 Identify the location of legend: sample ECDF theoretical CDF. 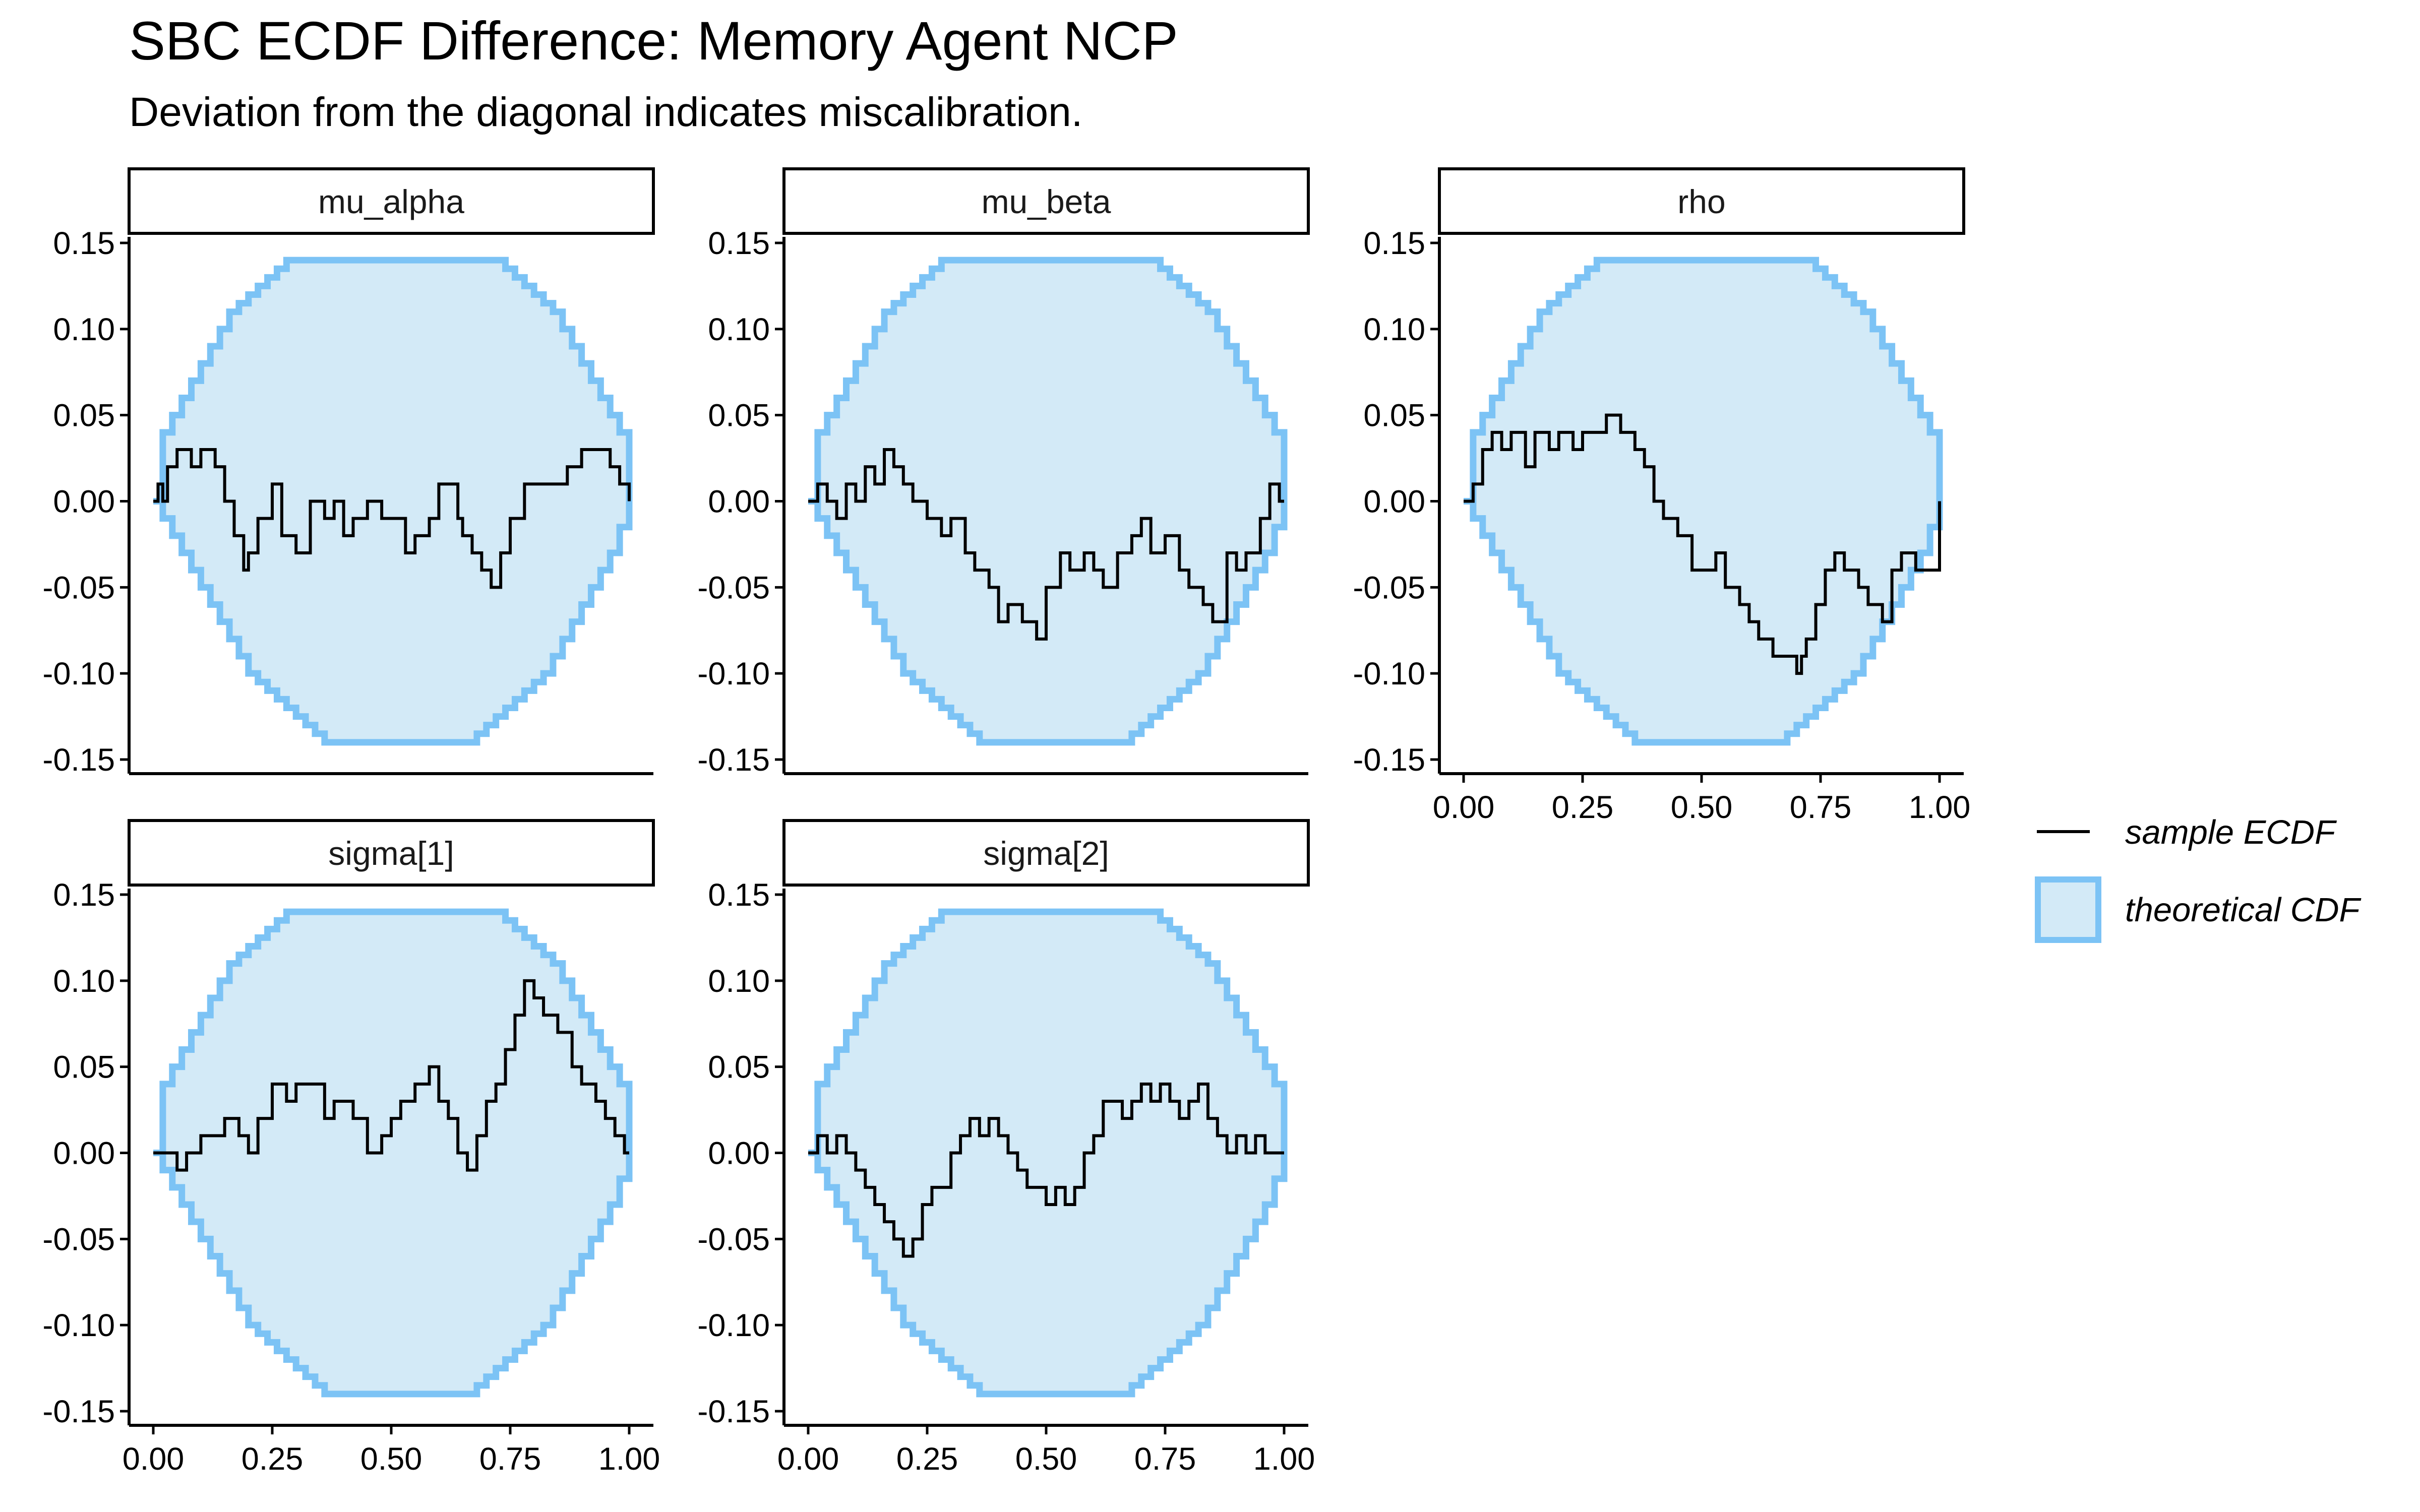
(2198, 878).